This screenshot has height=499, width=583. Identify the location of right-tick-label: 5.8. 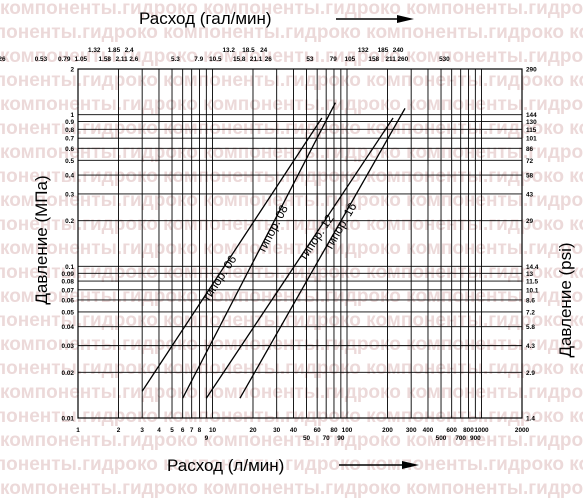
(530, 327).